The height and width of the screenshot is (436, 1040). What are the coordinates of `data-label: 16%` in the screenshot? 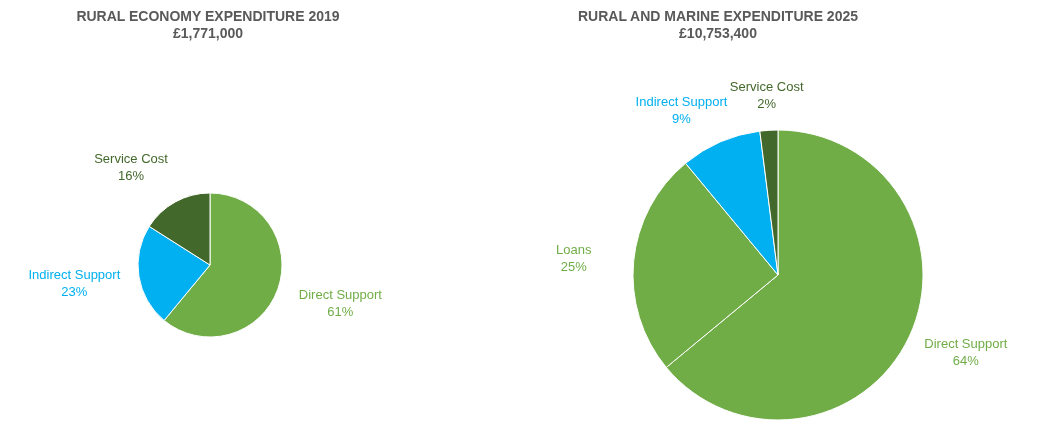 It's located at (131, 175).